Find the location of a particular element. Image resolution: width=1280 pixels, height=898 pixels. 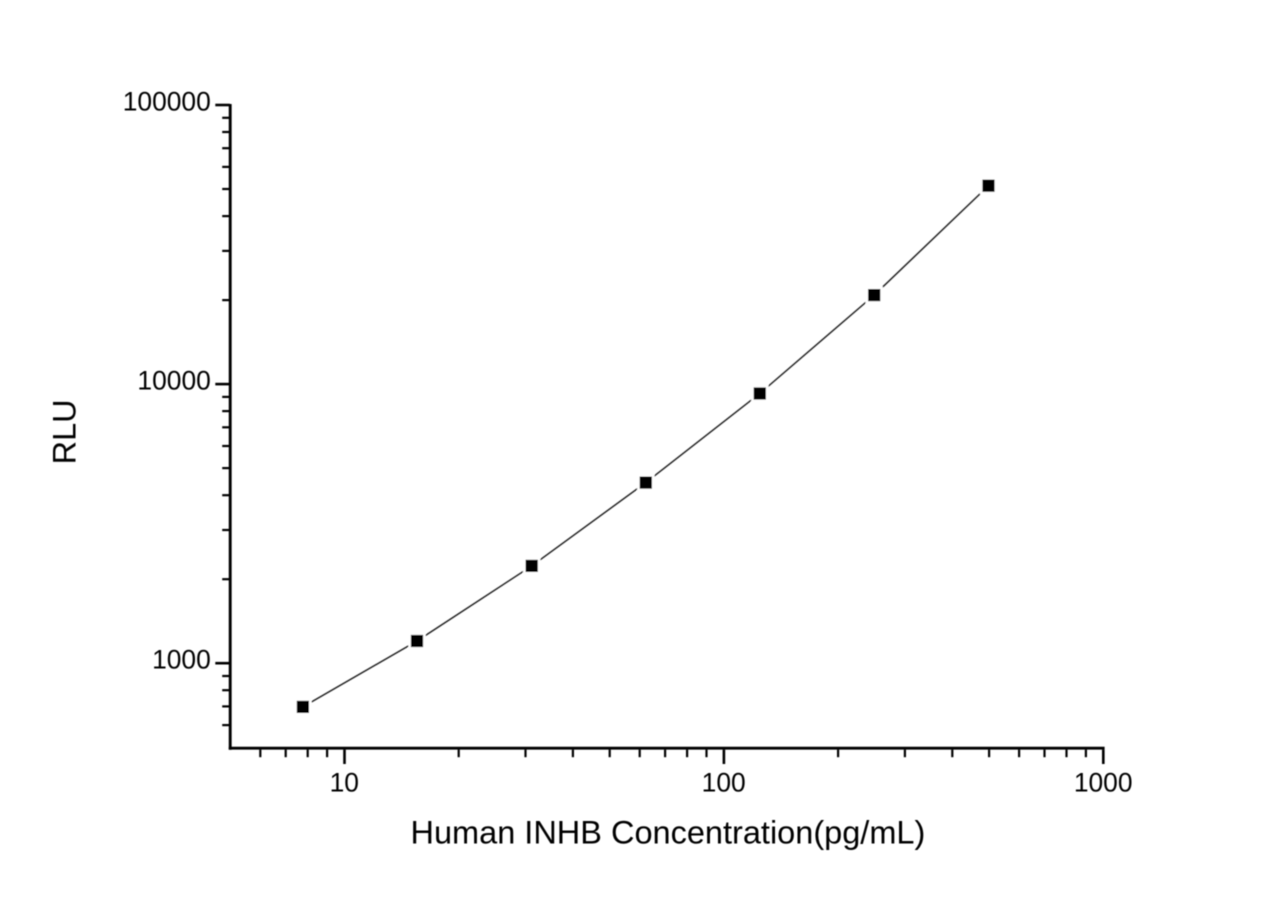

svg-text:Human INHB Concentration(pg/mL: Human INHB Concentration(pg/mL) is located at coordinates (668, 833).